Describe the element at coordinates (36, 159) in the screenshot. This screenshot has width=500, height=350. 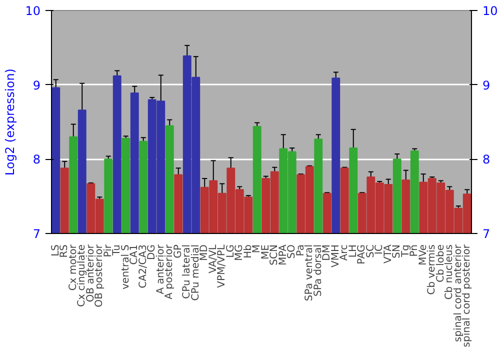
I see `y-tick-label: 8` at that location.